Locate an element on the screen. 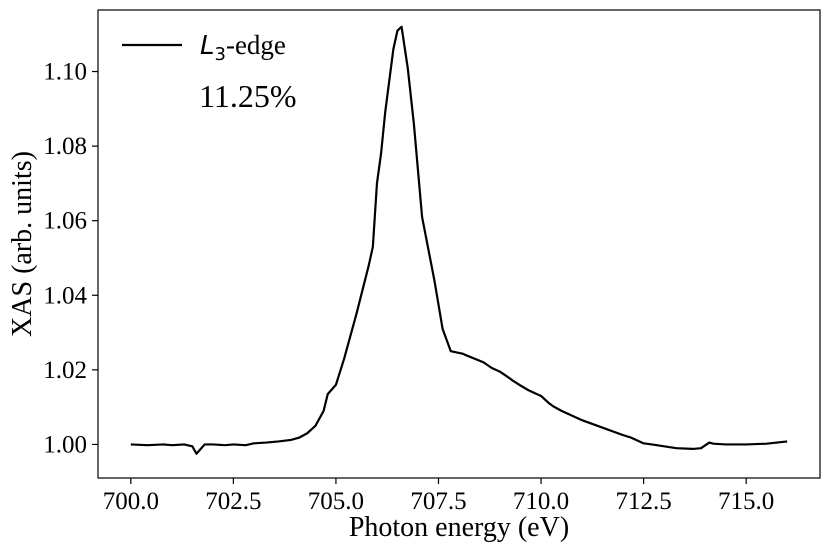 This screenshot has height=552, width=830. legend: L3-edge is located at coordinates (204, 47).